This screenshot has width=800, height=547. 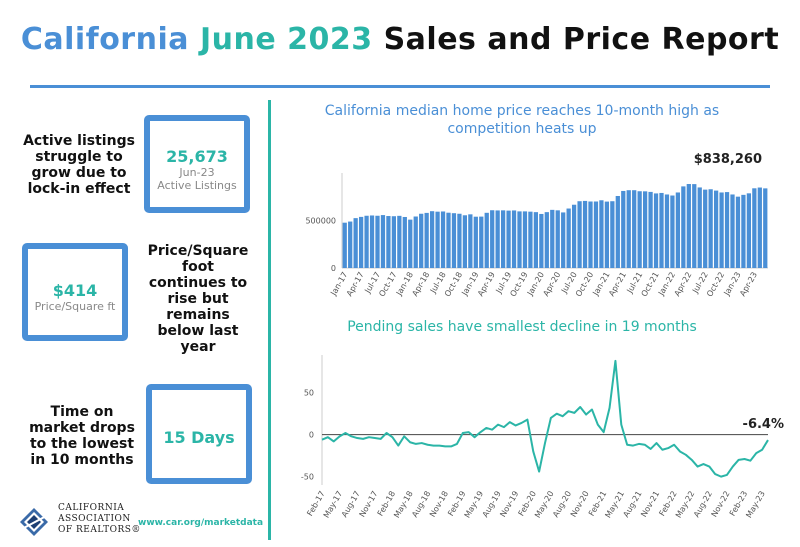 I want to click on chart2-y-tick-label: -50, so click(x=307, y=477).